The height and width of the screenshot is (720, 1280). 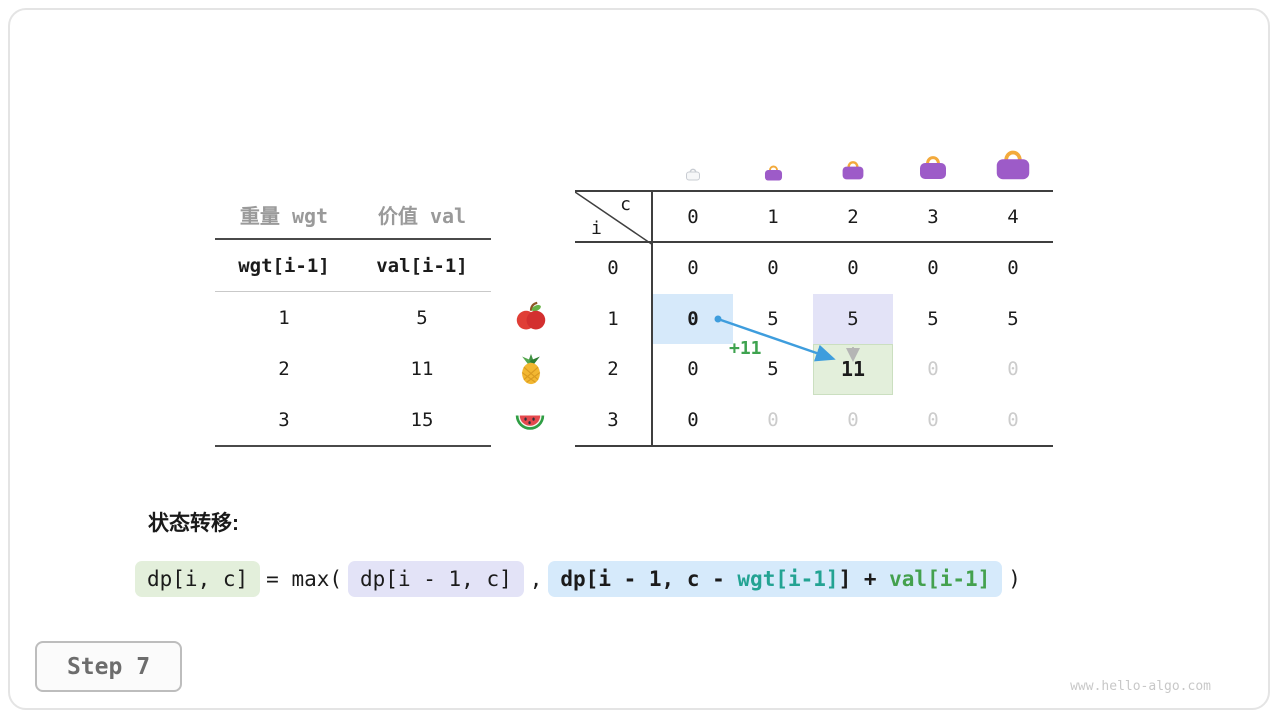 What do you see at coordinates (614, 419) in the screenshot?
I see `dp-row-header-3: 3` at bounding box center [614, 419].